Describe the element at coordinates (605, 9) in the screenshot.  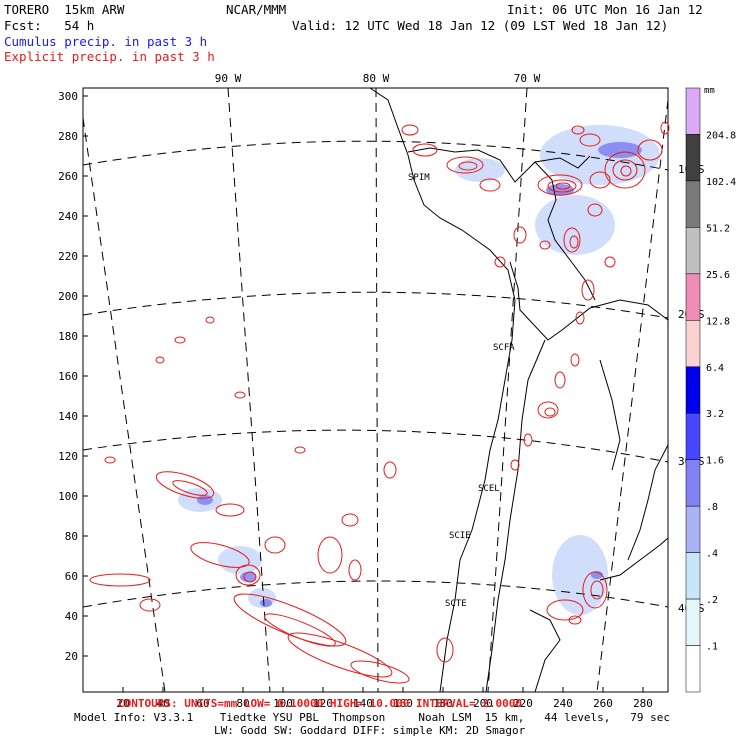
I see `init-time: Init: 06 UTC Mon 16 Jan 12` at that location.